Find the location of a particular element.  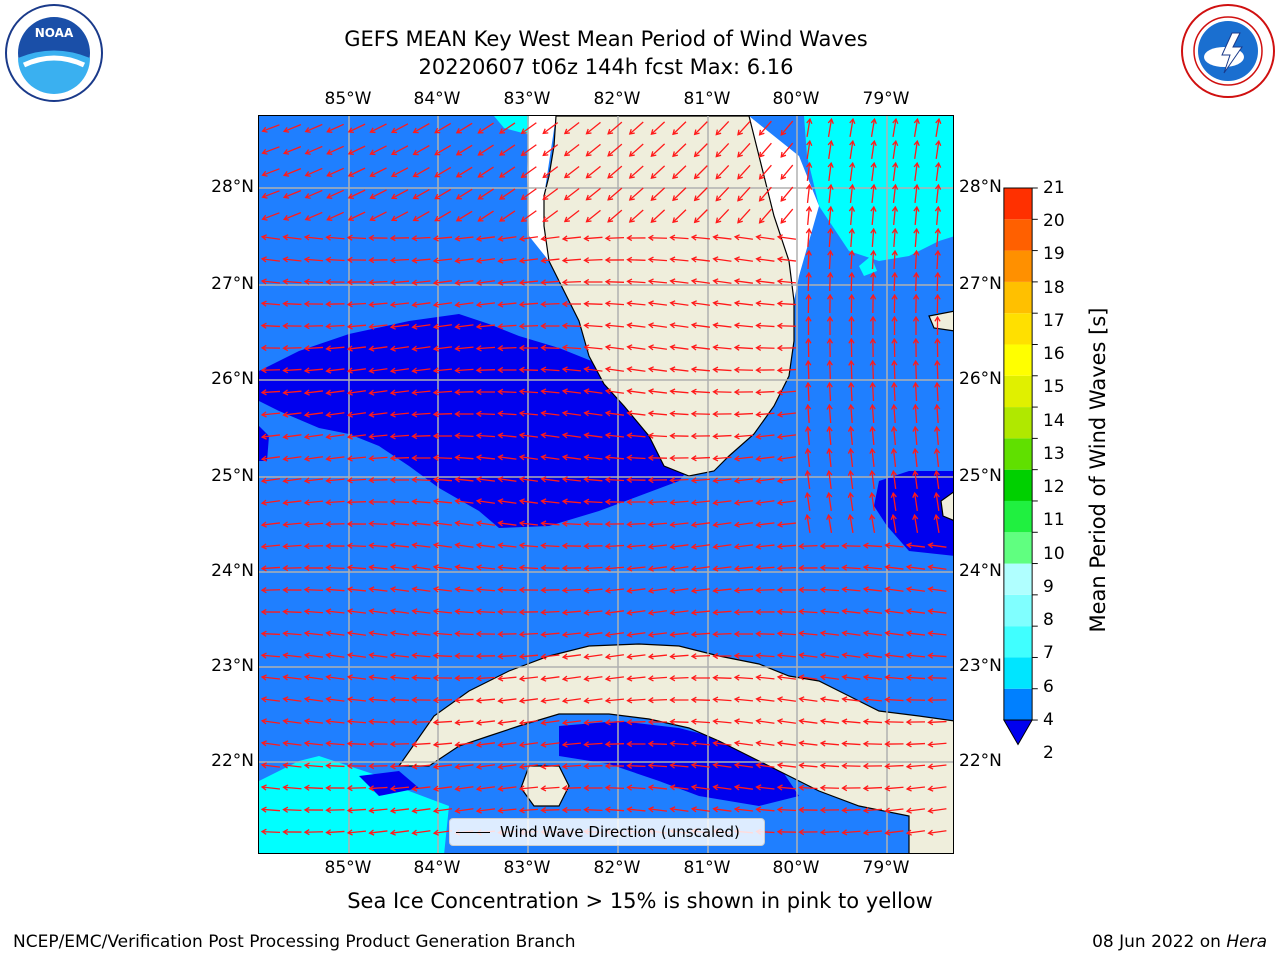

lat-label-right: 28°N is located at coordinates (980, 187).